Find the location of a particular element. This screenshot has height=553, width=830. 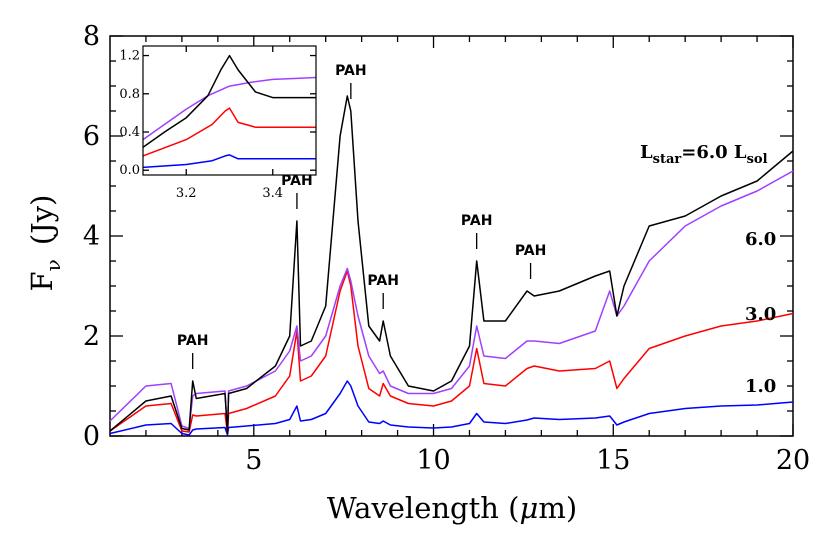

series-label-6: 6.0 is located at coordinates (760, 239).